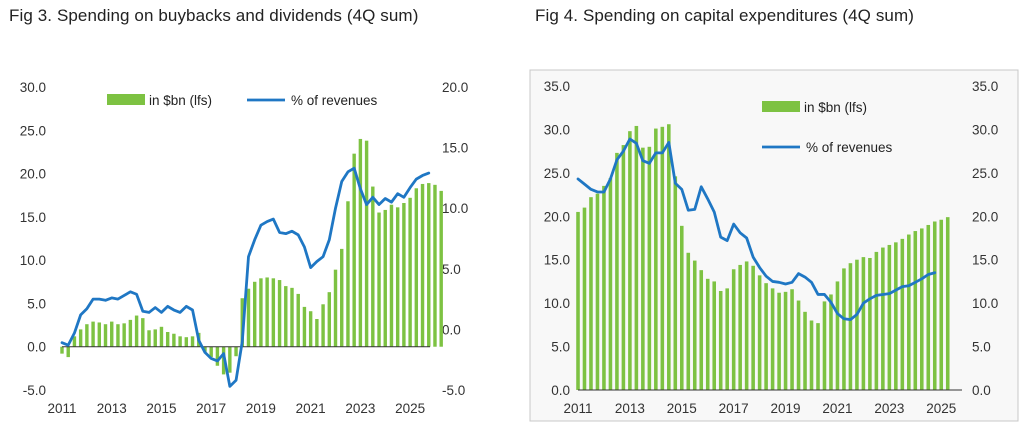 This screenshot has width=1024, height=433. What do you see at coordinates (560, 390) in the screenshot?
I see `left-tick-label: 0.0` at bounding box center [560, 390].